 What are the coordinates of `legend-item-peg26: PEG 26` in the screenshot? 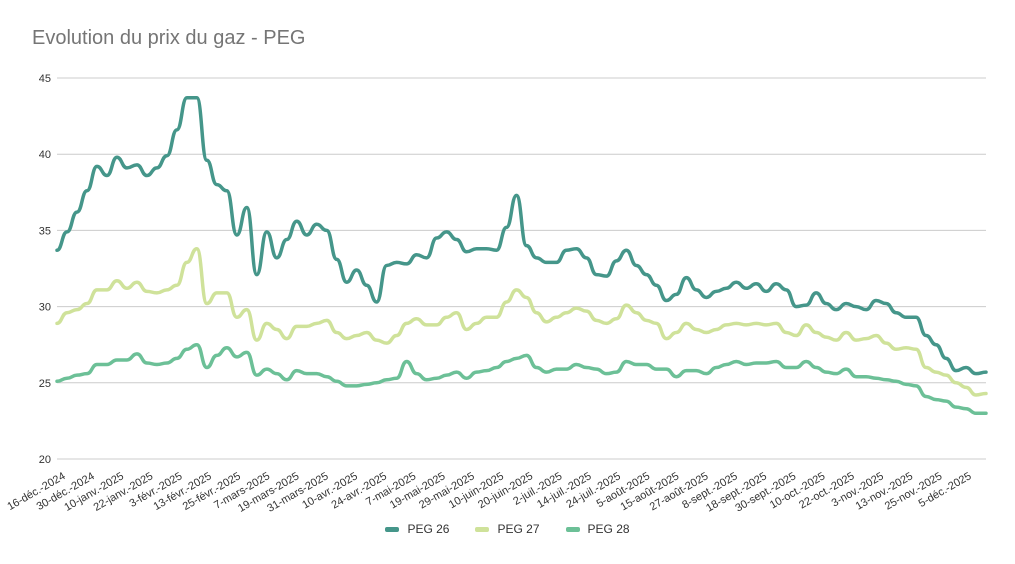 It's located at (417, 529).